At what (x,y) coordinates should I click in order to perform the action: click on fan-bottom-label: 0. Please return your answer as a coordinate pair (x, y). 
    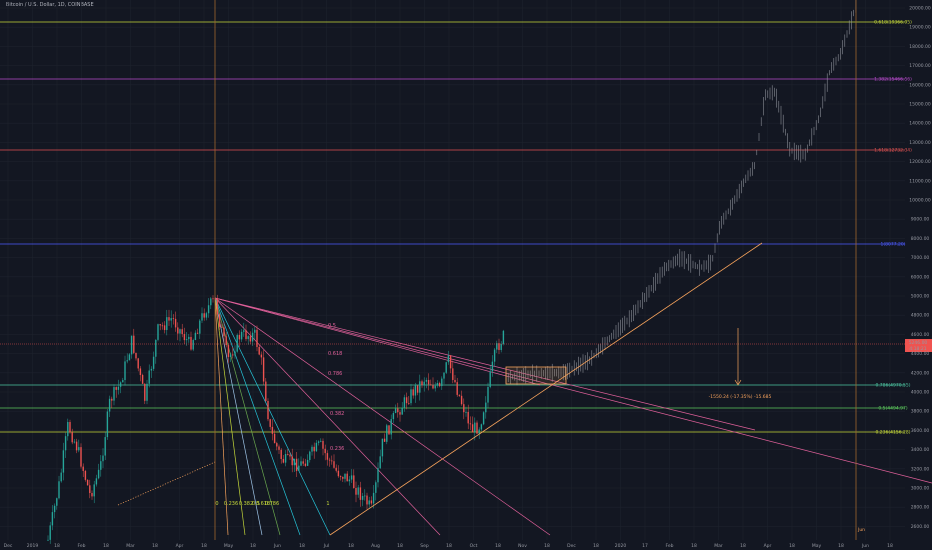
    Looking at the image, I should click on (216, 504).